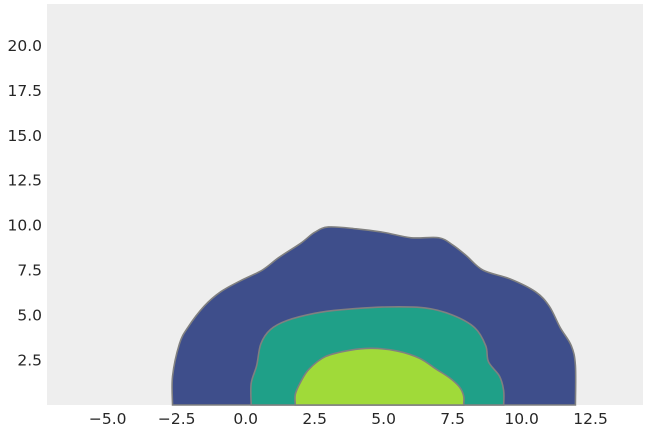  I want to click on y-tick-label: 17.5, so click(24, 91).